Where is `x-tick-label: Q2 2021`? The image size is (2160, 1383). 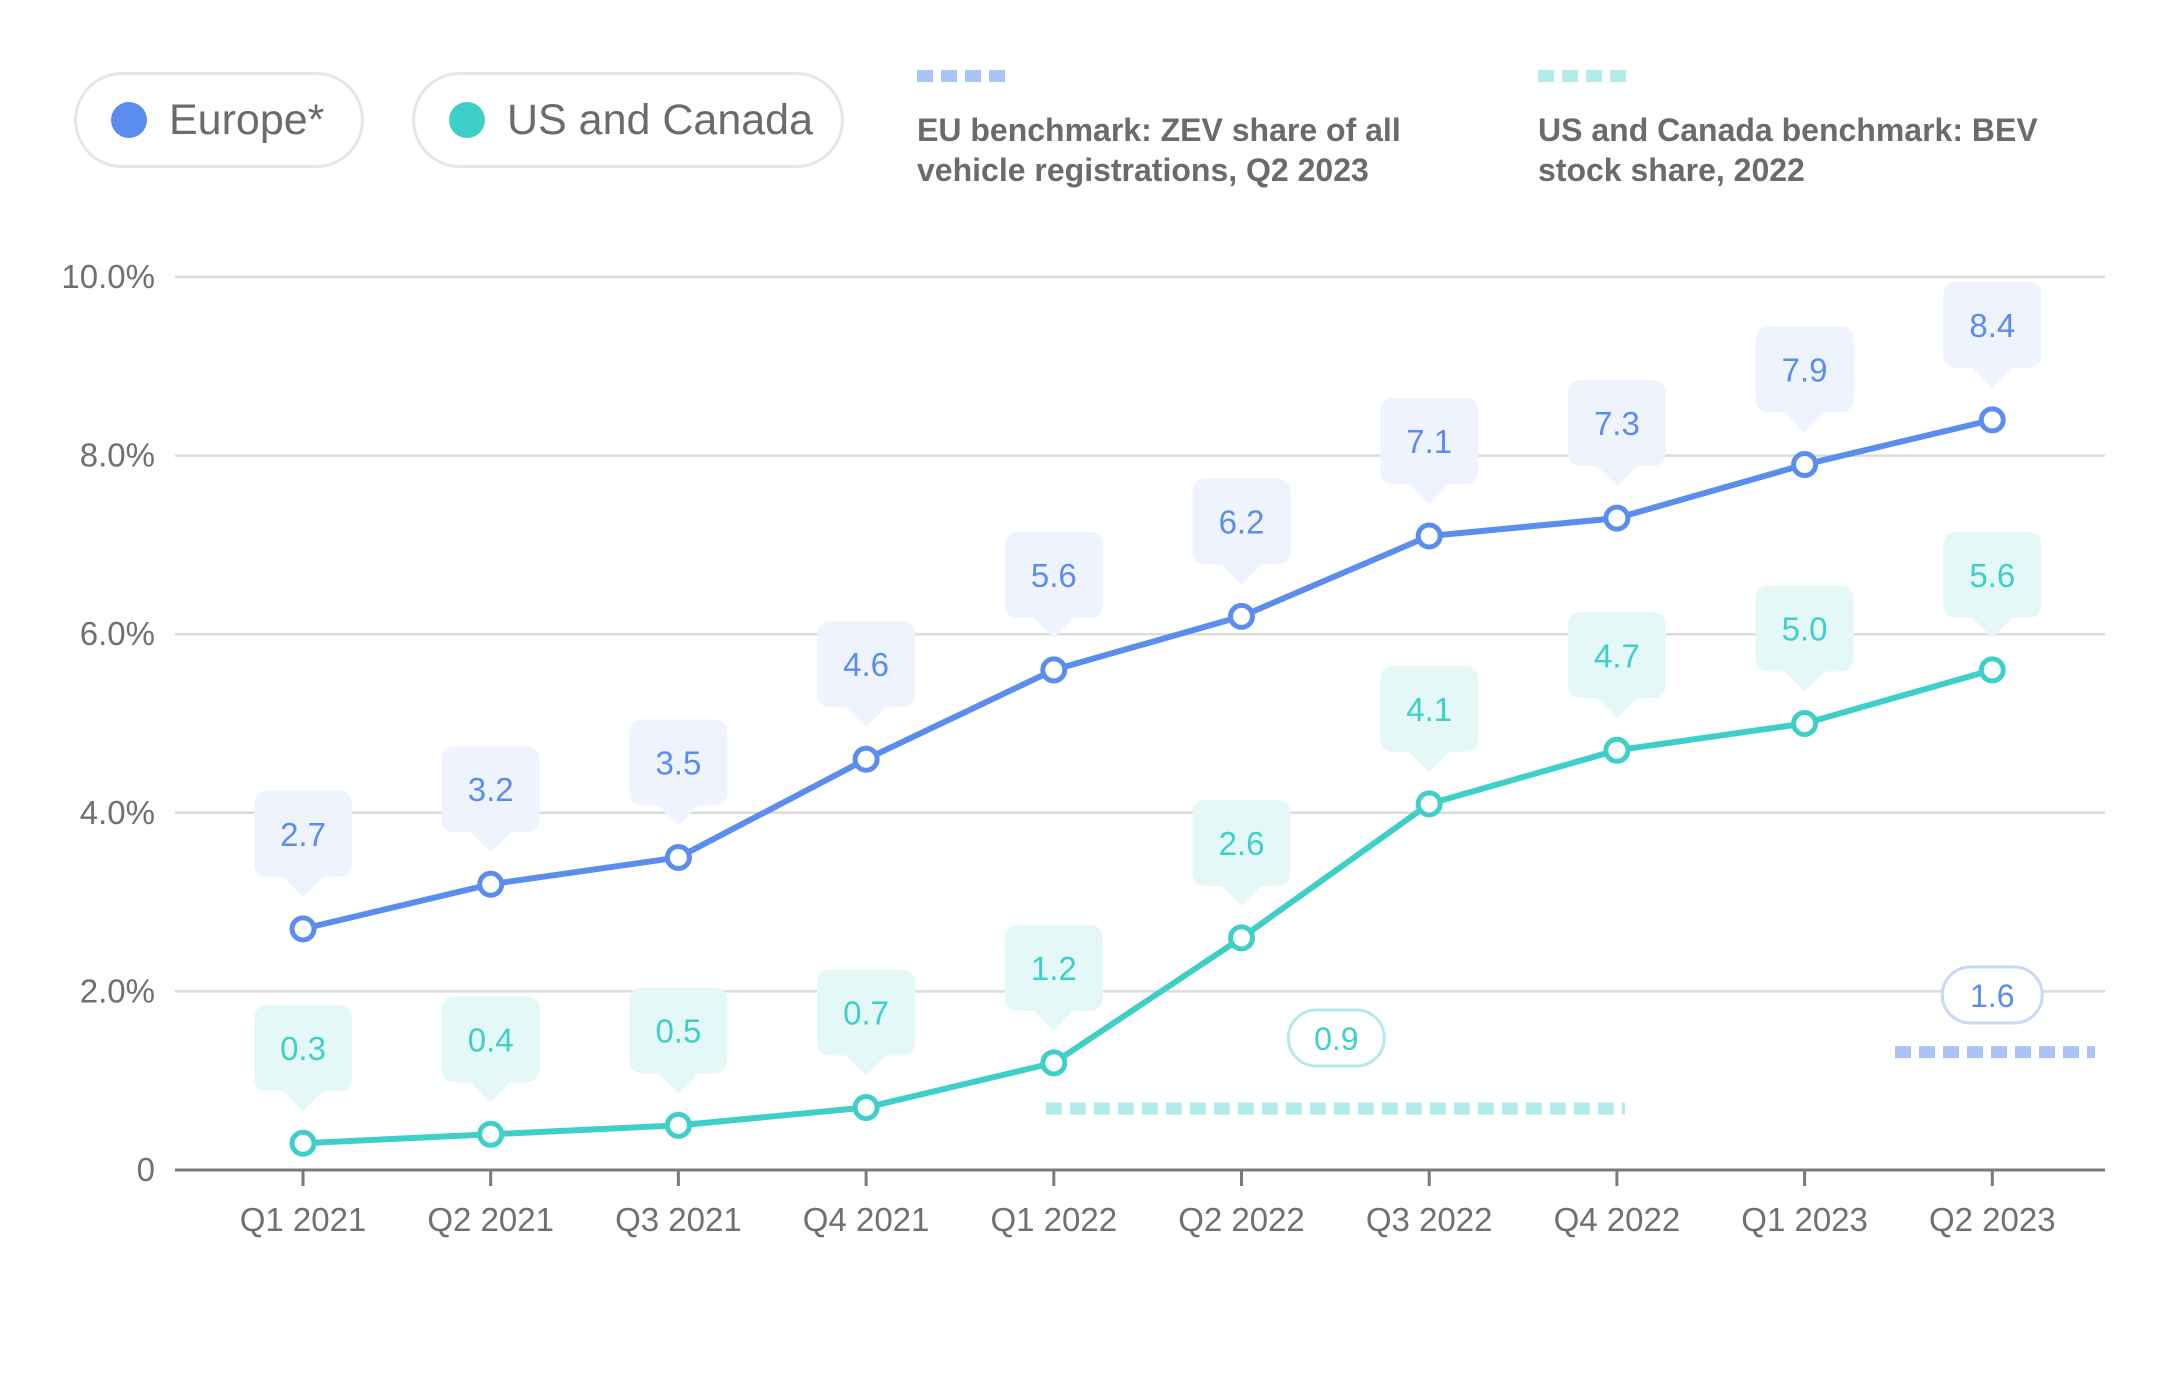
x-tick-label: Q2 2021 is located at coordinates (490, 1219).